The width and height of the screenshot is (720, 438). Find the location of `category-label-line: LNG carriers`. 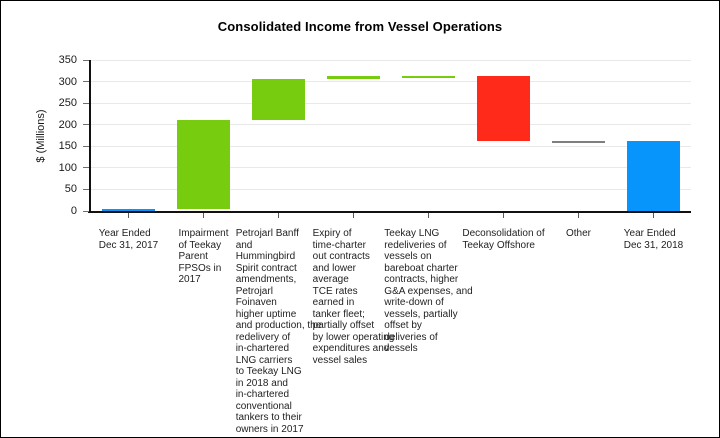

category-label-line: LNG carriers is located at coordinates (264, 360).